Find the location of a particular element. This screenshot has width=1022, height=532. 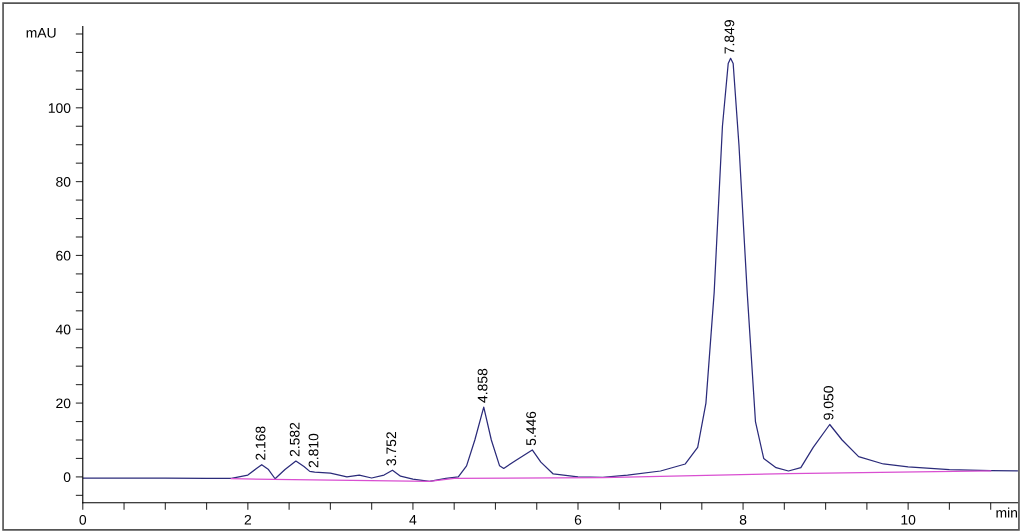

y-tick-label: 60 is located at coordinates (63, 255).